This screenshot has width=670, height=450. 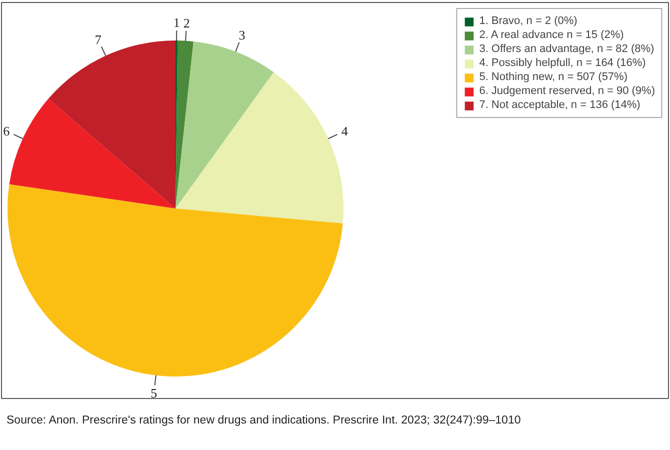 I want to click on text: 7, so click(x=98, y=39).